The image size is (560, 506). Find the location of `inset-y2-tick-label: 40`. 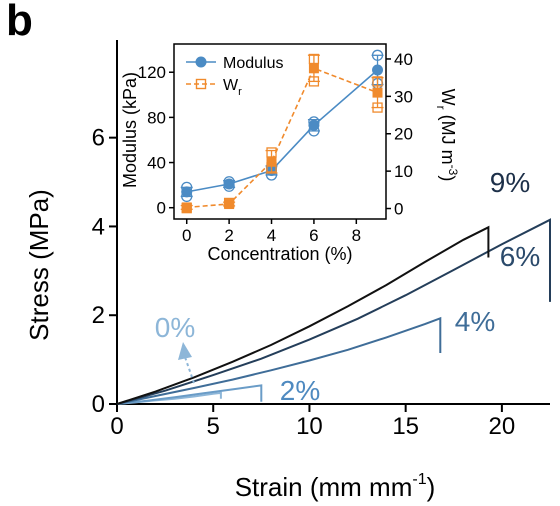

inset-y2-tick-label: 40 is located at coordinates (403, 59).